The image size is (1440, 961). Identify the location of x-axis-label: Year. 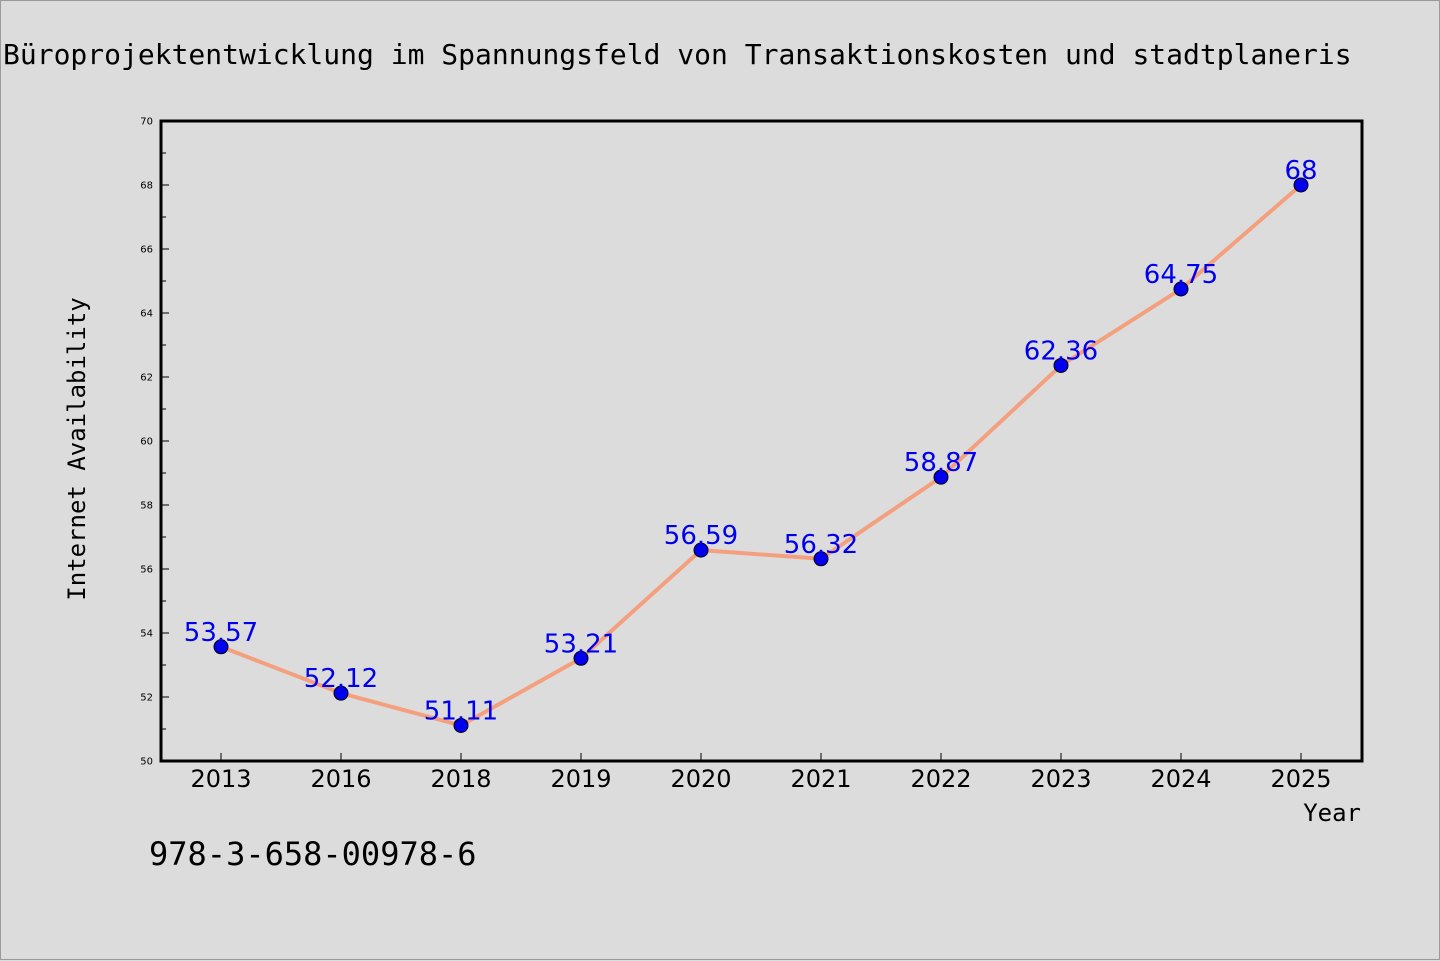
(1332, 813).